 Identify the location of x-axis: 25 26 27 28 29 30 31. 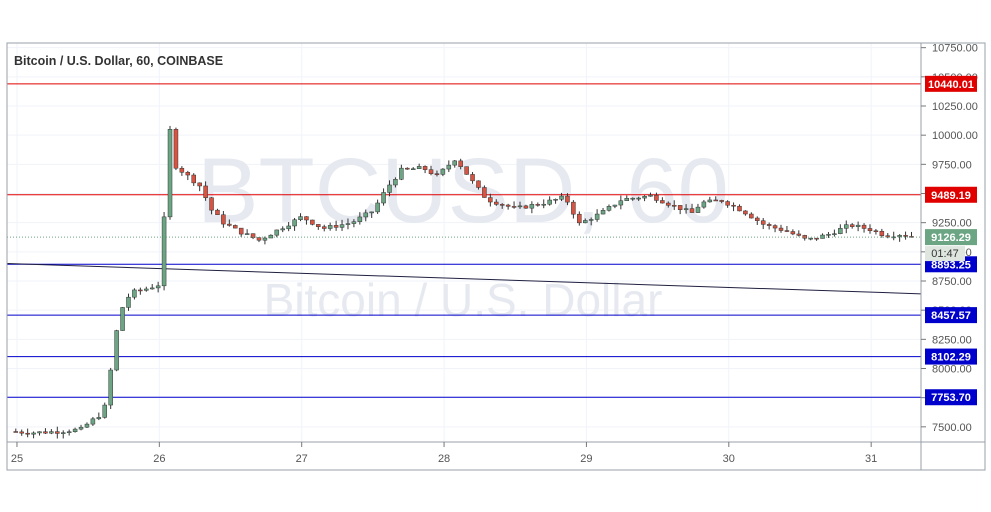
(444, 453).